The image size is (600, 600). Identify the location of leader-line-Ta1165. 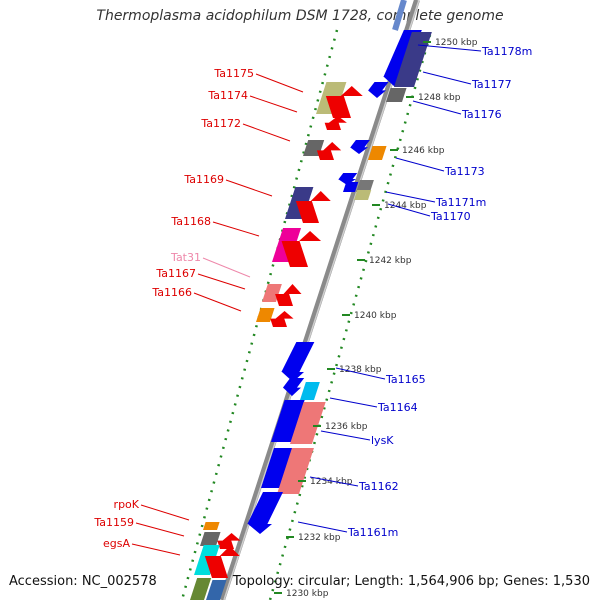
(360, 373).